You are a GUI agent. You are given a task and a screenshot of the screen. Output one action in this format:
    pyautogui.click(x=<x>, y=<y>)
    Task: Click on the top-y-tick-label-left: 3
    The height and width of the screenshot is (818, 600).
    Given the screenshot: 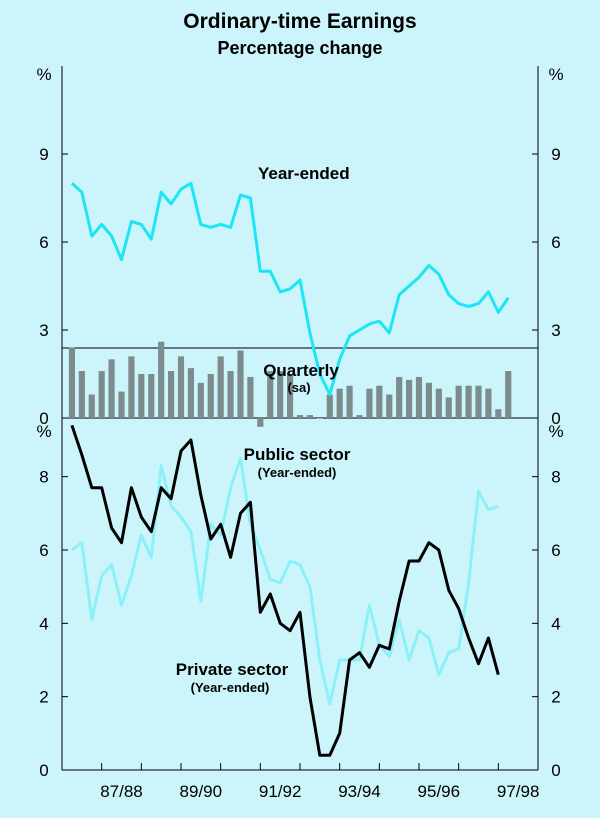 What is the action you would take?
    pyautogui.click(x=43, y=330)
    